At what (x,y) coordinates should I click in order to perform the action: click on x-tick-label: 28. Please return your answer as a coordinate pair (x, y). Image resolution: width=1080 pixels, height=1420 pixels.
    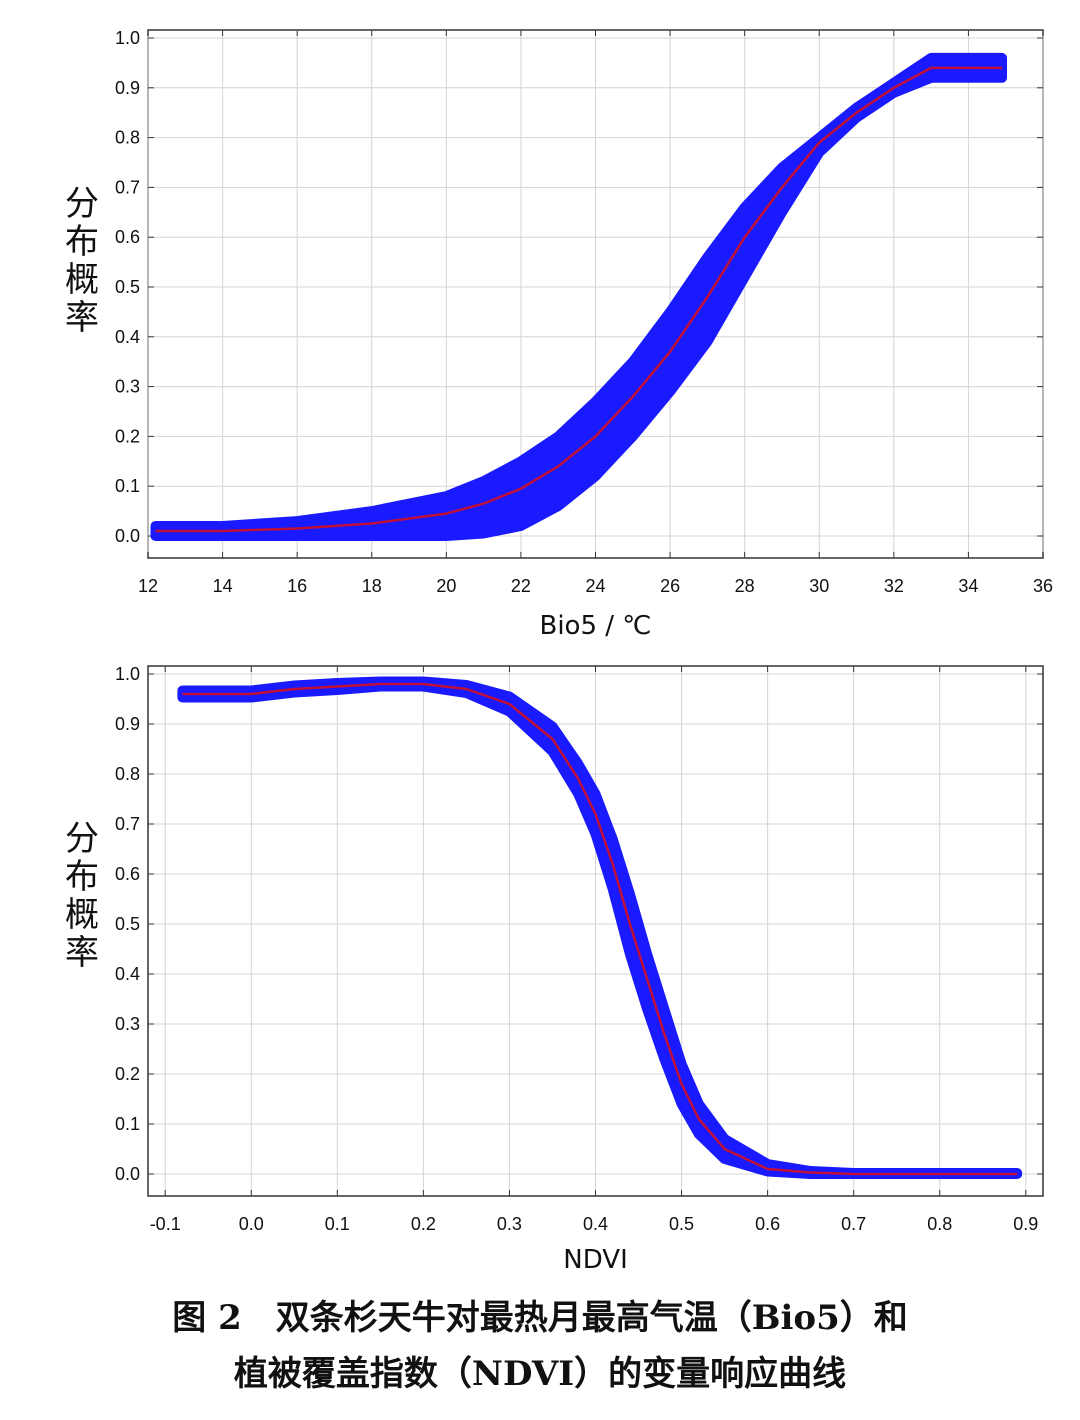
    Looking at the image, I should click on (745, 586).